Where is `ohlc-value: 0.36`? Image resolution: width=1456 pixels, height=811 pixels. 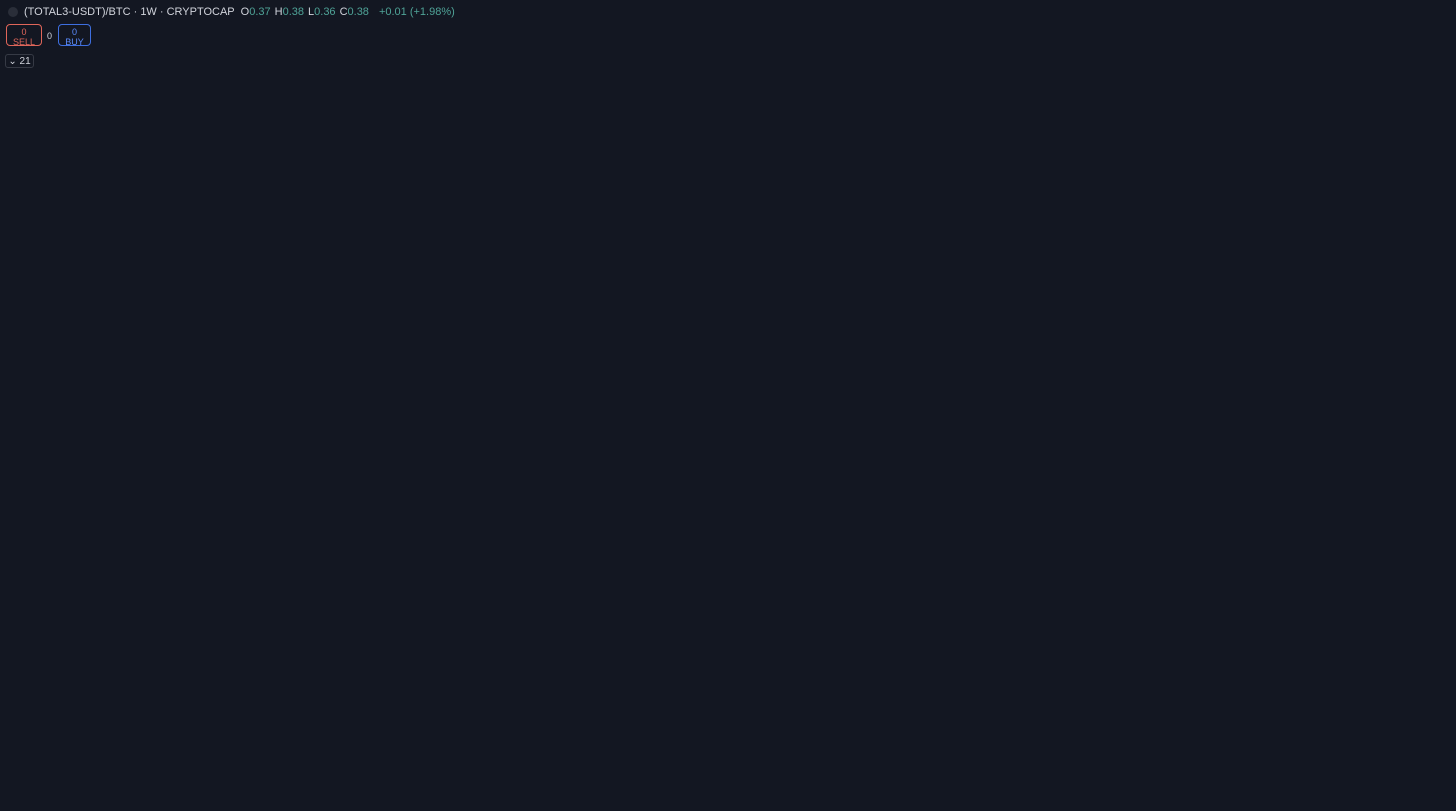 ohlc-value: 0.36 is located at coordinates (325, 12).